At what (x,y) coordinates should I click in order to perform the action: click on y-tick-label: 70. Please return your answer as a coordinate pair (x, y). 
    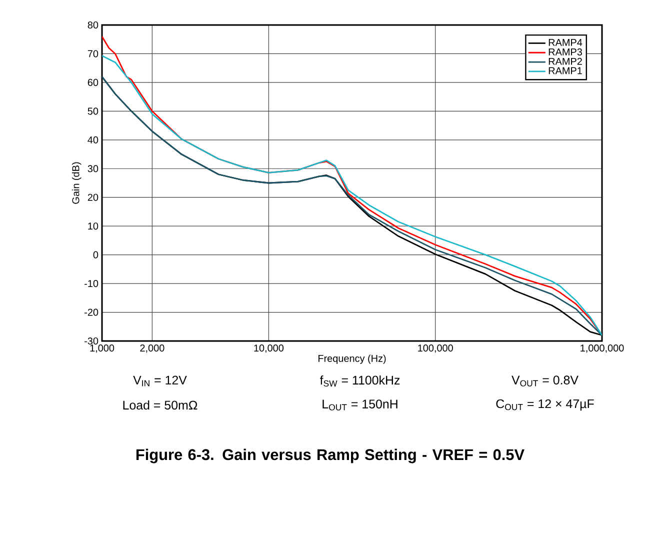
    Looking at the image, I should click on (93, 54).